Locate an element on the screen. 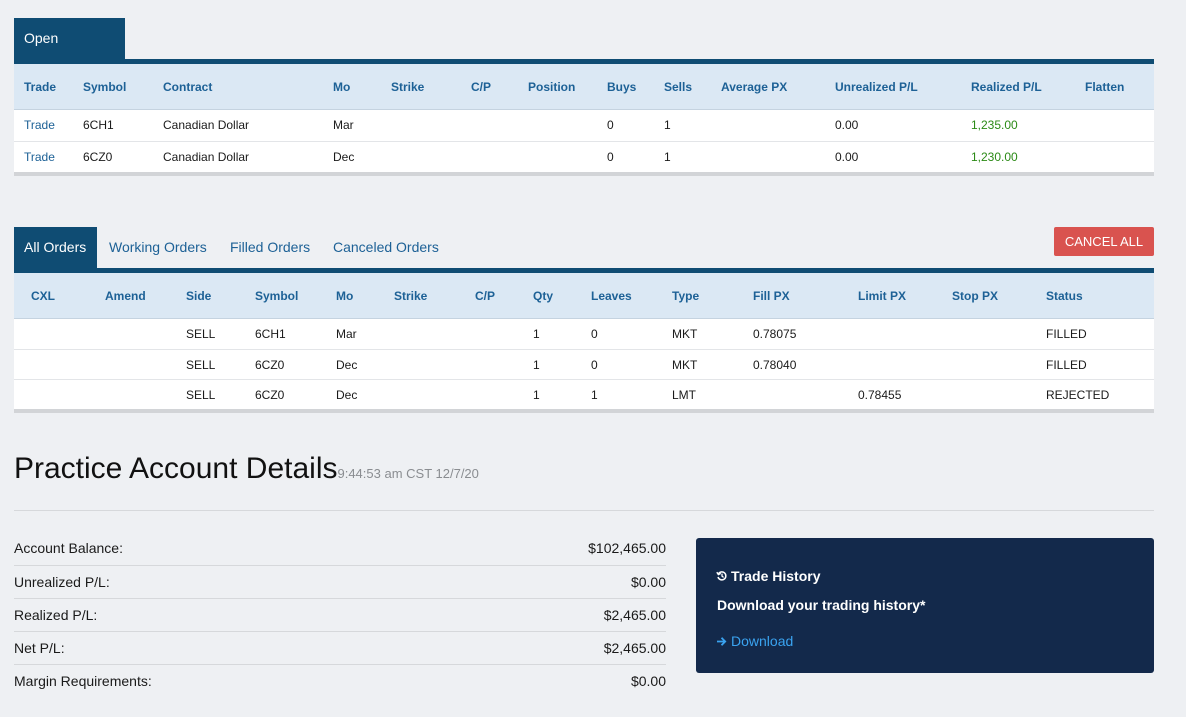 The image size is (1186, 717). account-balance-label: Account Balance: is located at coordinates (68, 548).